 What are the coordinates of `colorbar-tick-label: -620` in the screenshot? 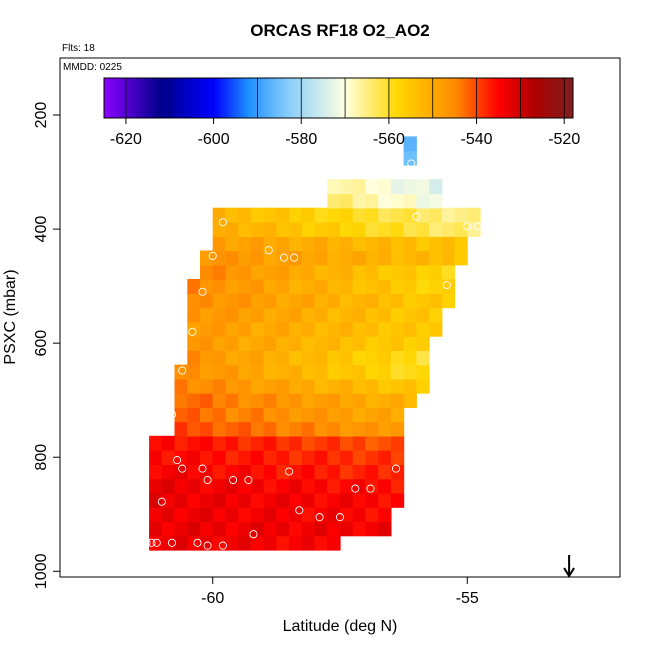 It's located at (126, 139).